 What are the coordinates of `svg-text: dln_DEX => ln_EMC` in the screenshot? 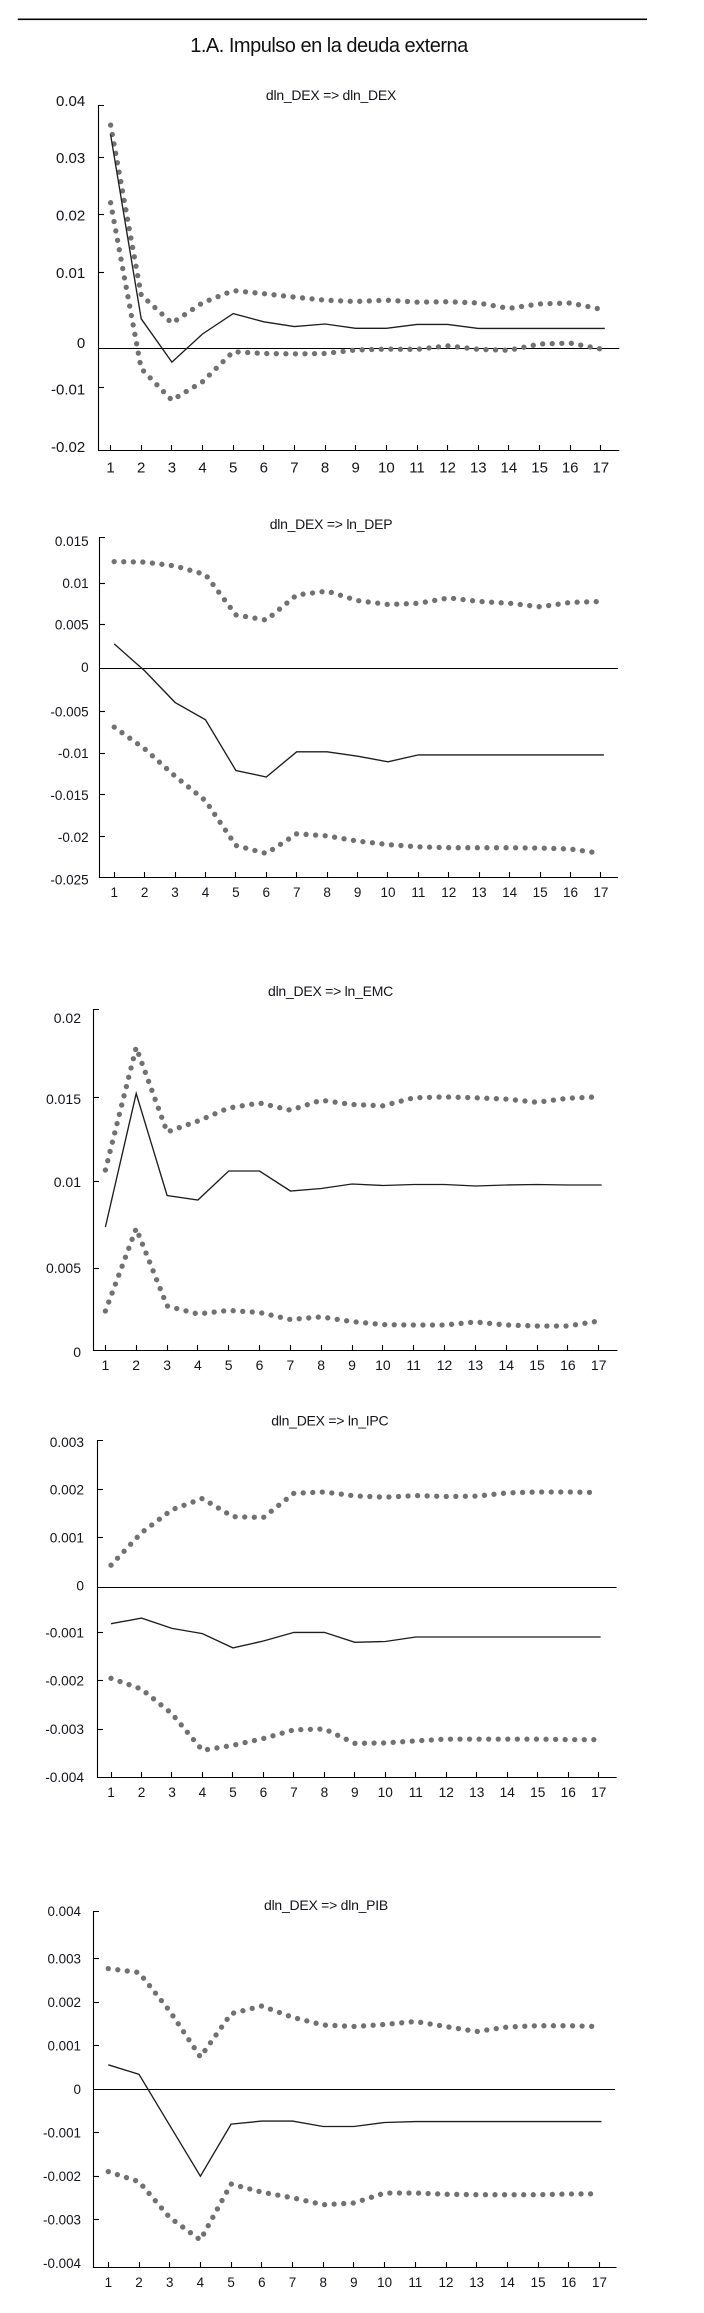 It's located at (330, 991).